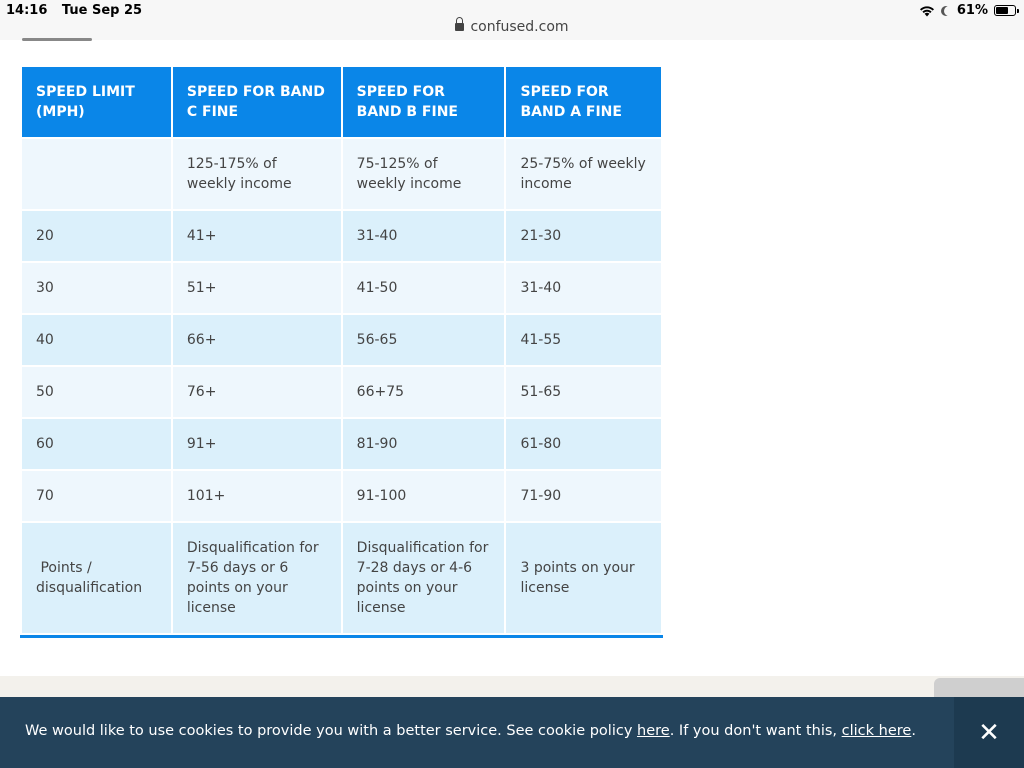 This screenshot has height=768, width=1024. I want to click on status-right: 61%, so click(969, 10).